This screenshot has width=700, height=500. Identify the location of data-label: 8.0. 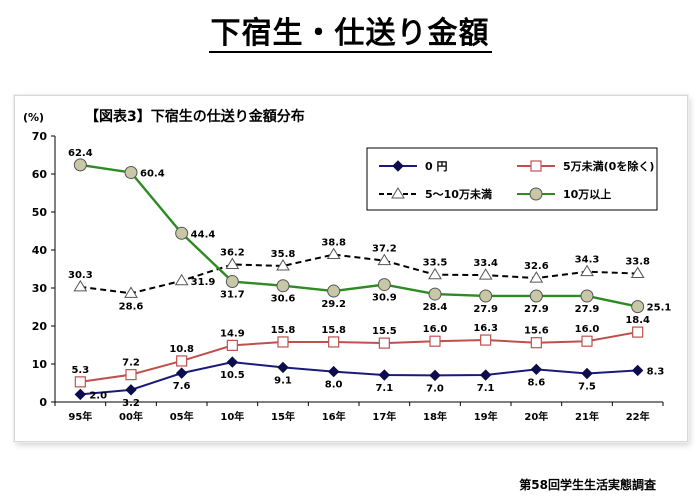
(334, 385).